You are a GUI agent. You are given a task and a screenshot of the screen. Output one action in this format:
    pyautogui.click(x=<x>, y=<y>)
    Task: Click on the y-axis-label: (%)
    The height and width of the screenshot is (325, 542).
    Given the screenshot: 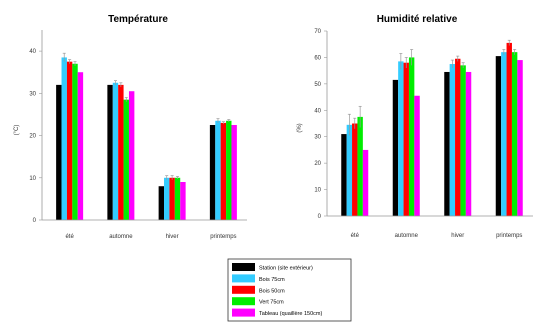 What is the action you would take?
    pyautogui.click(x=300, y=127)
    